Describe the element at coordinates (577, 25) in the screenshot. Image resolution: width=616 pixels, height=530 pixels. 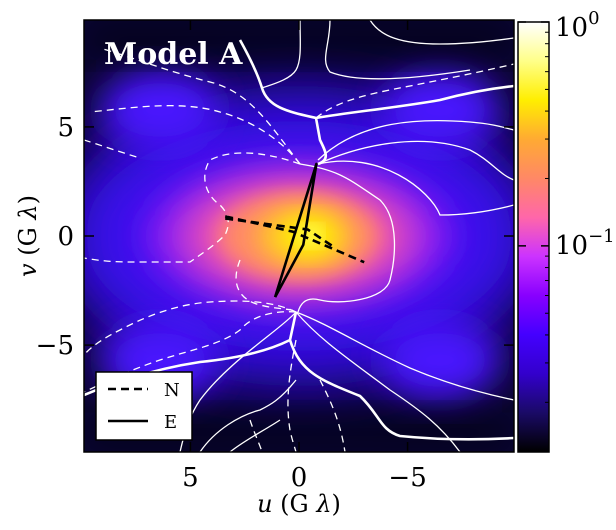
I see `colorbar-tick-label: 10⁰` at that location.